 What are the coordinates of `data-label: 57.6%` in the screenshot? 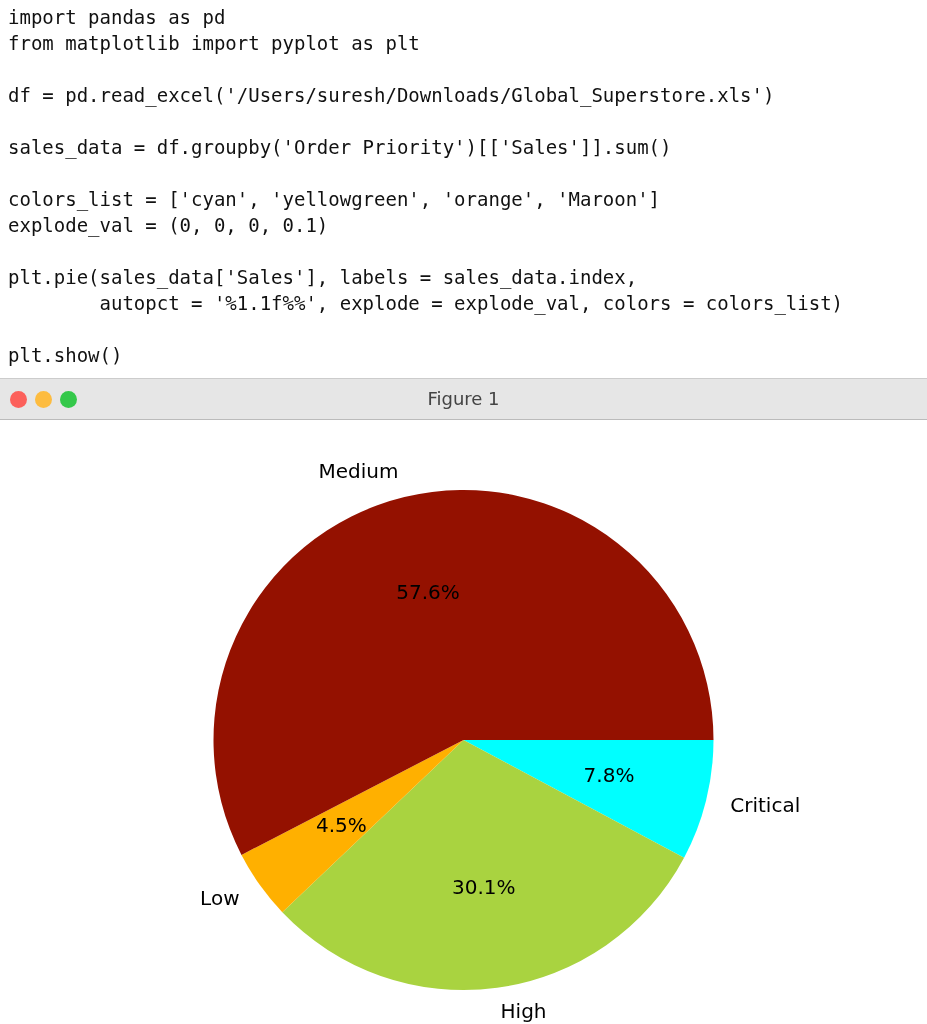 It's located at (428, 592).